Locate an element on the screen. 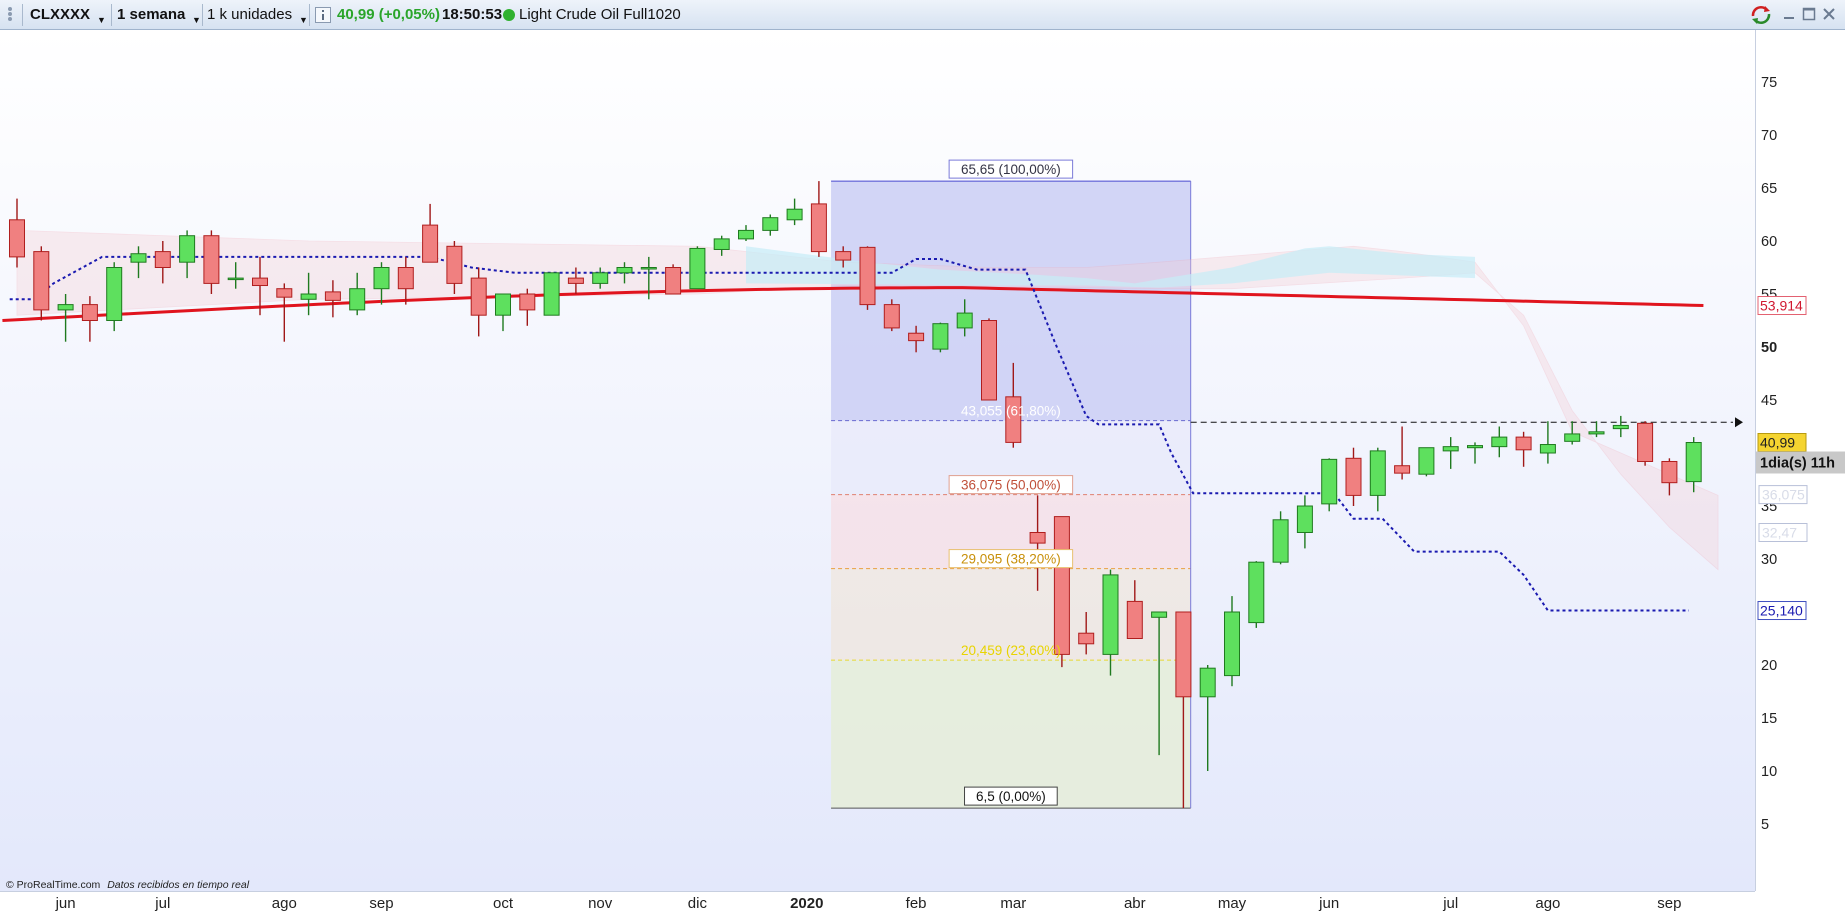 This screenshot has width=1845, height=913. footer-copyright: © ProRealTime.com is located at coordinates (53, 885).